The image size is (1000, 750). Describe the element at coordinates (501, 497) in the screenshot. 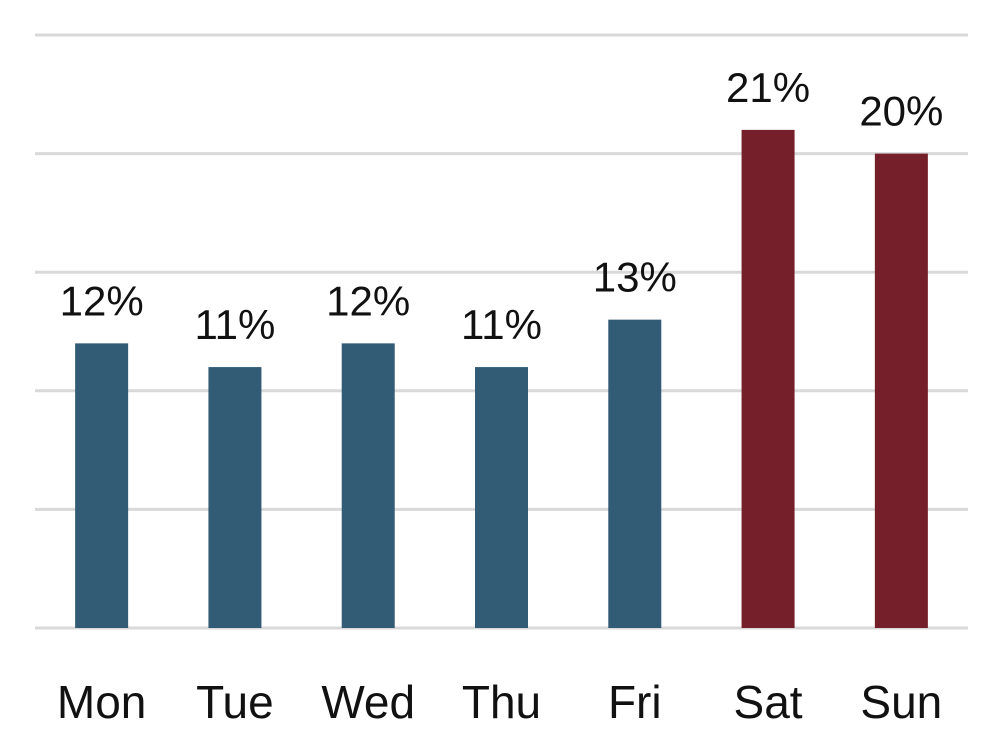

I see `bar-thu` at that location.